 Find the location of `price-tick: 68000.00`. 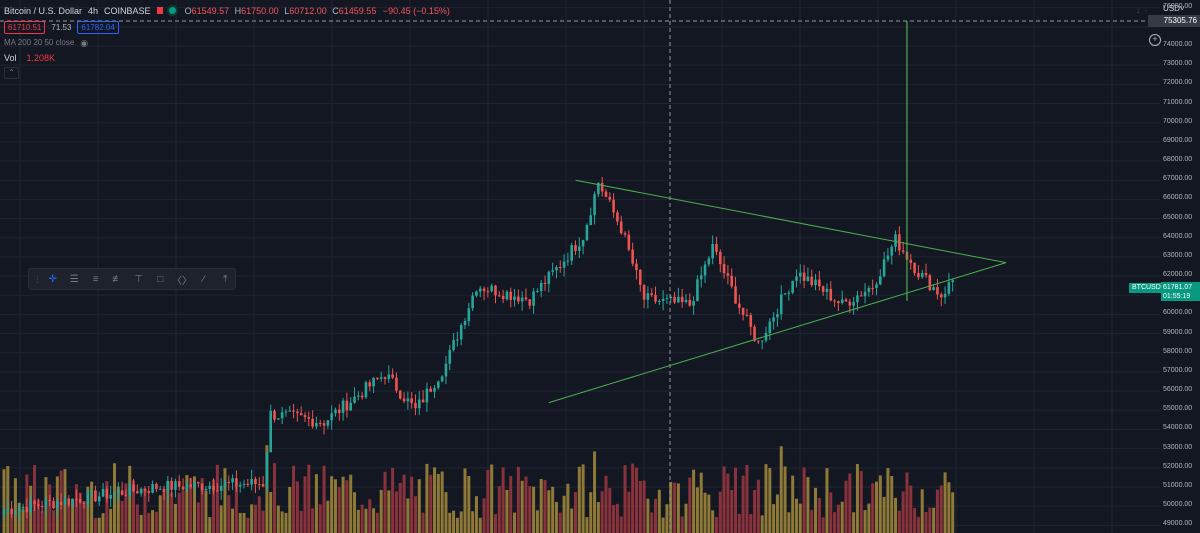

price-tick: 68000.00 is located at coordinates (1178, 160).